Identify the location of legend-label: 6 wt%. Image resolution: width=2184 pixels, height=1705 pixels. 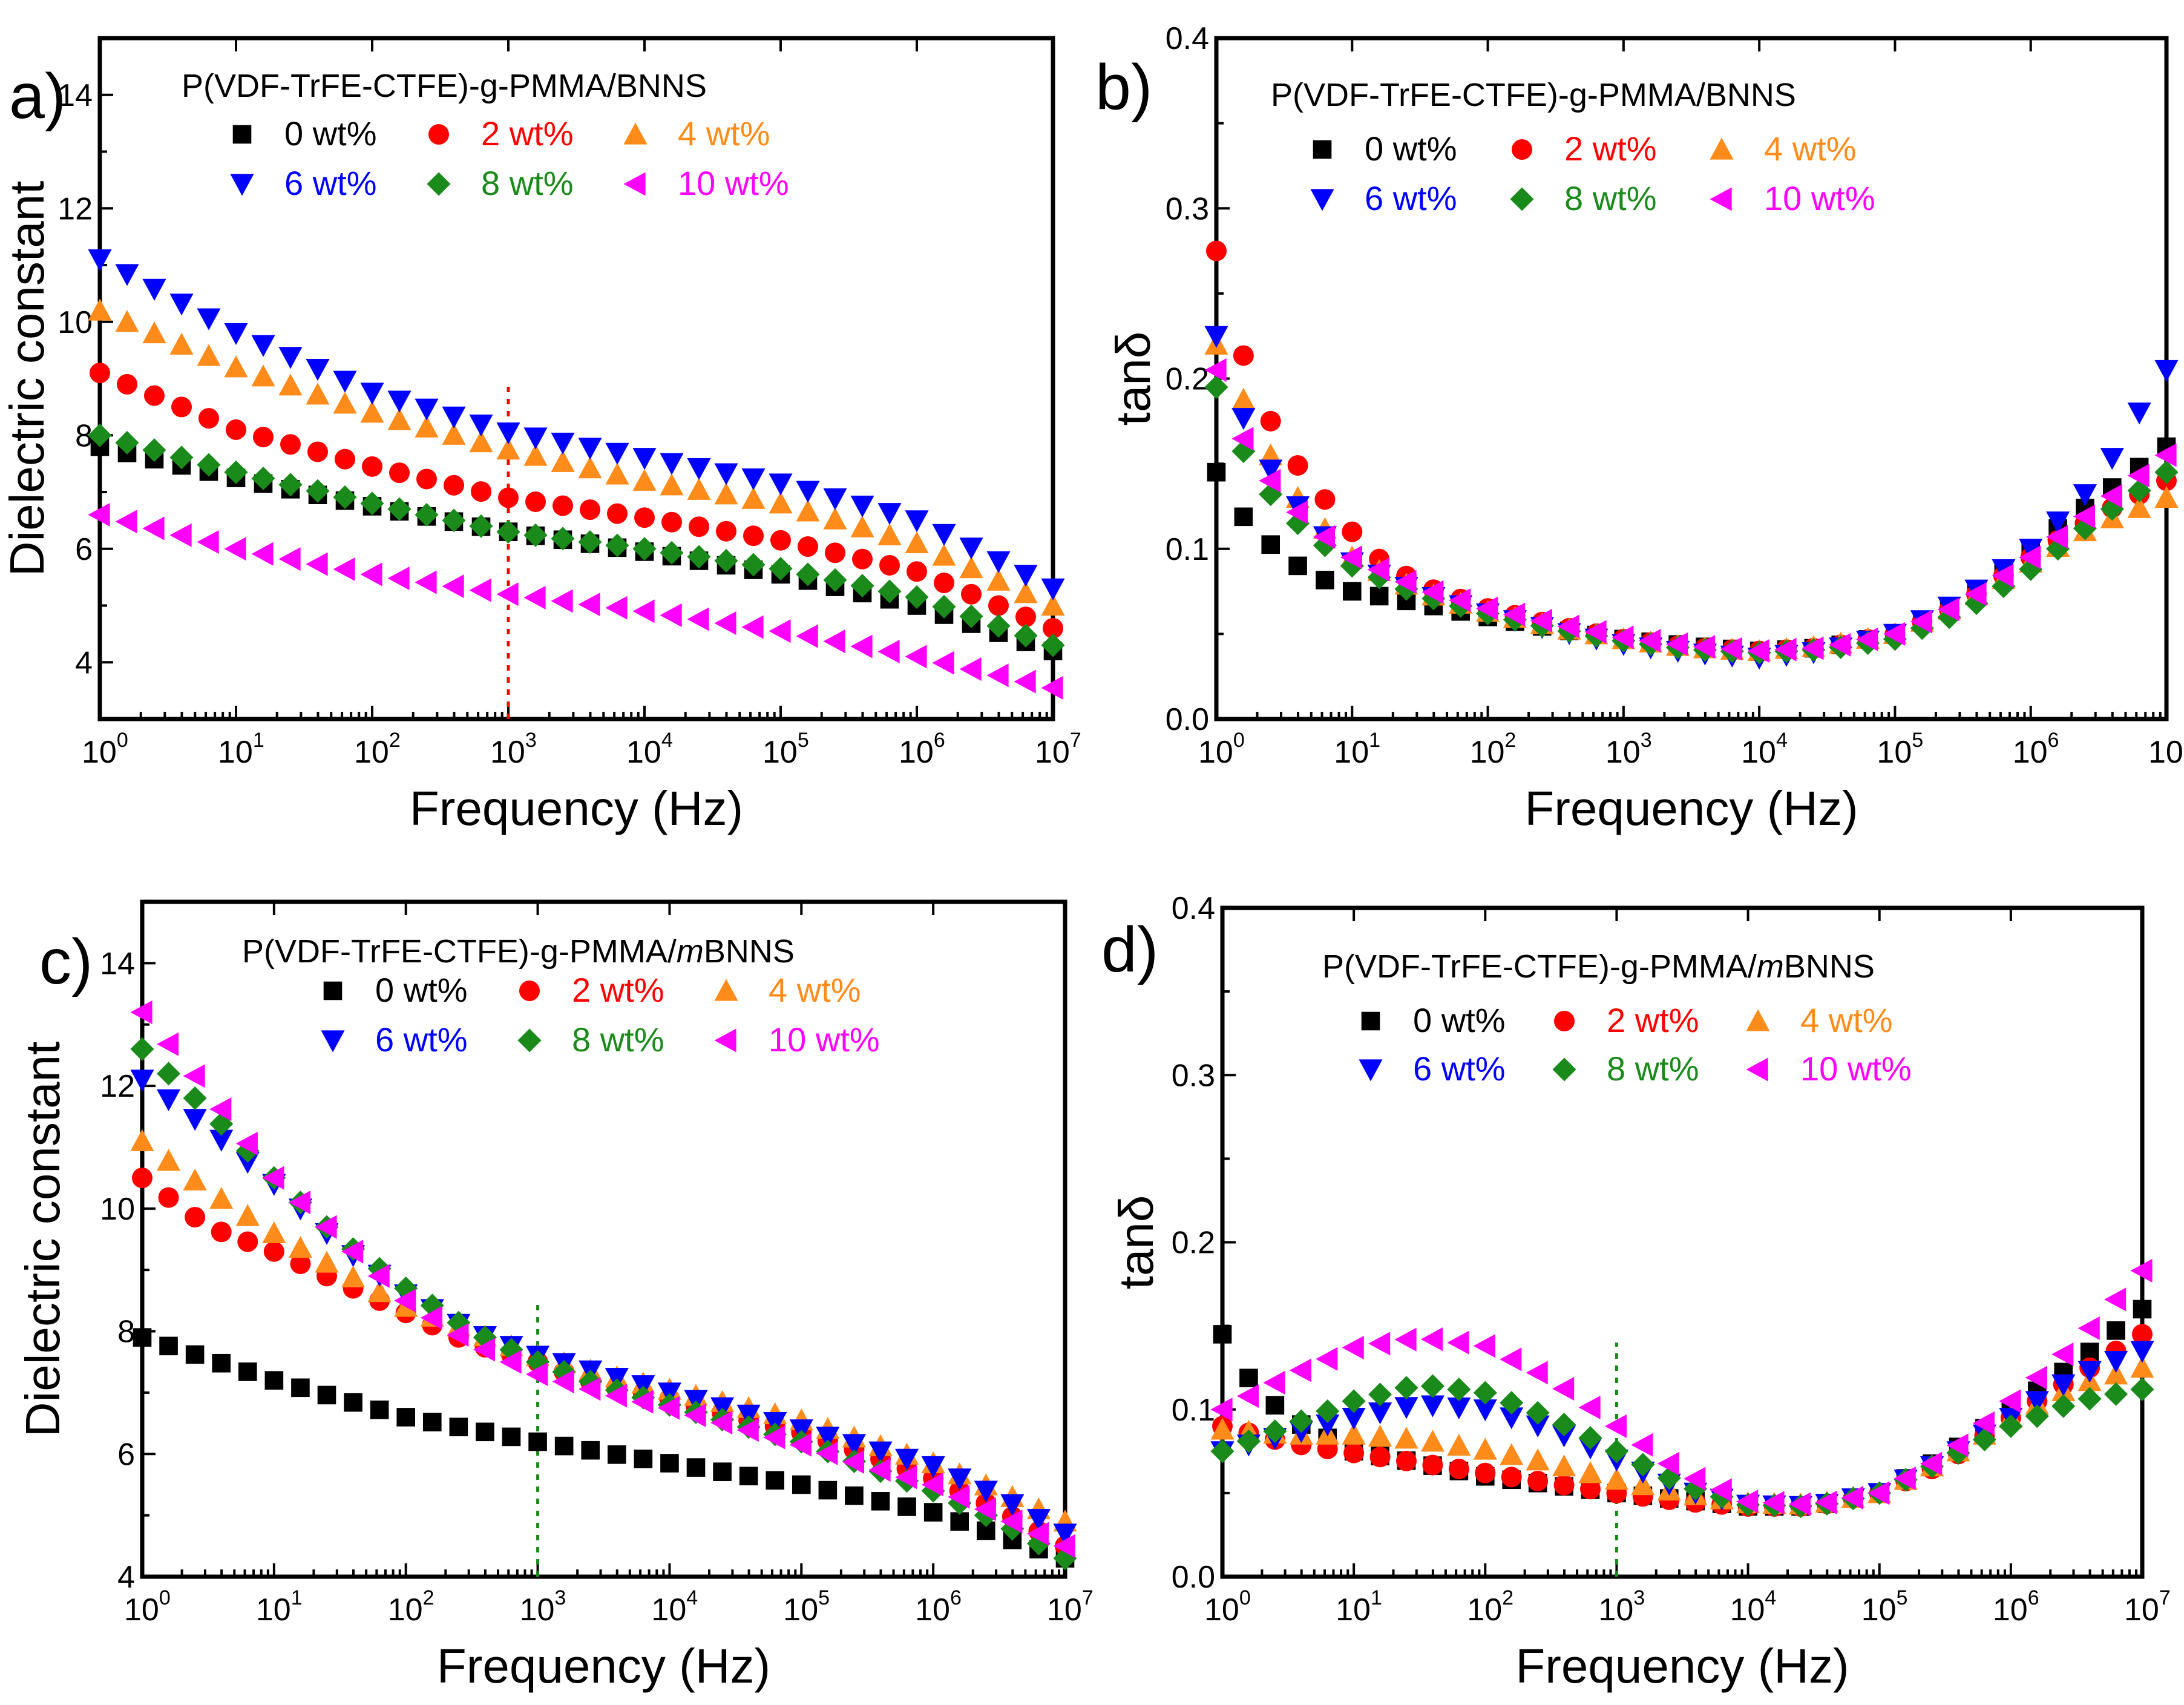
(330, 183).